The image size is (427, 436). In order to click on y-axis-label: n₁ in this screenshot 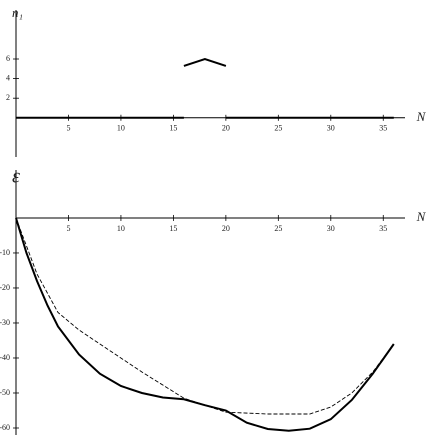, I will do `click(17, 12)`.